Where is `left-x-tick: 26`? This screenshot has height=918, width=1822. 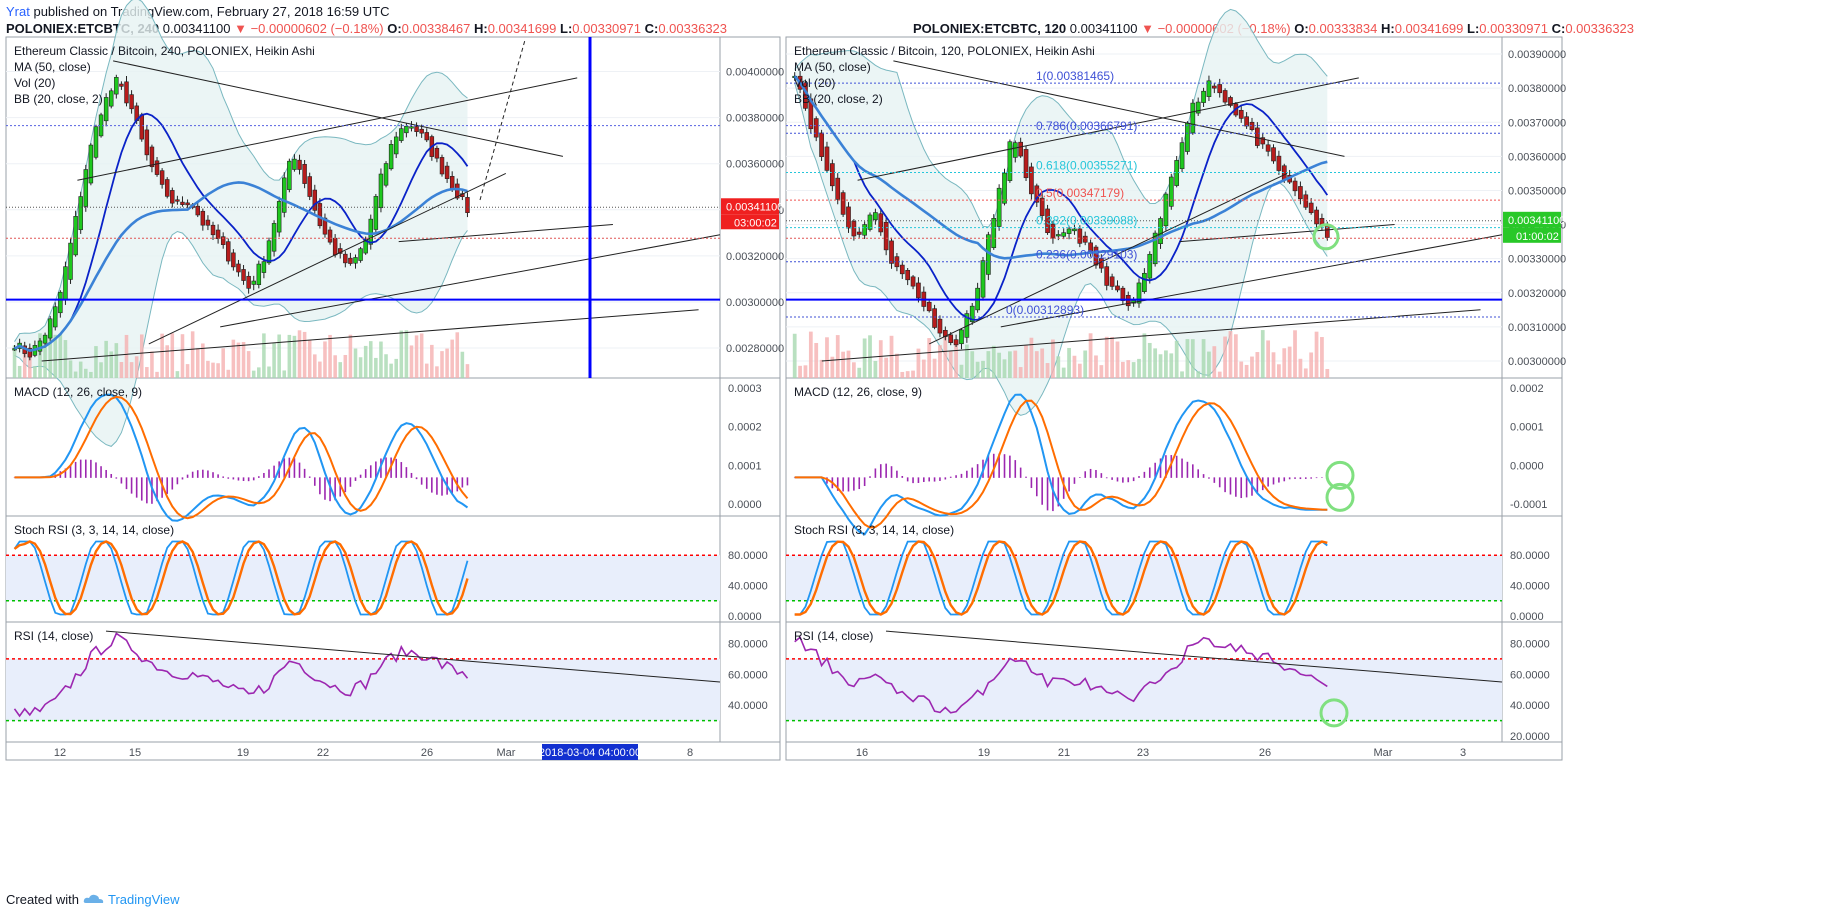
left-x-tick: 26 is located at coordinates (427, 753).